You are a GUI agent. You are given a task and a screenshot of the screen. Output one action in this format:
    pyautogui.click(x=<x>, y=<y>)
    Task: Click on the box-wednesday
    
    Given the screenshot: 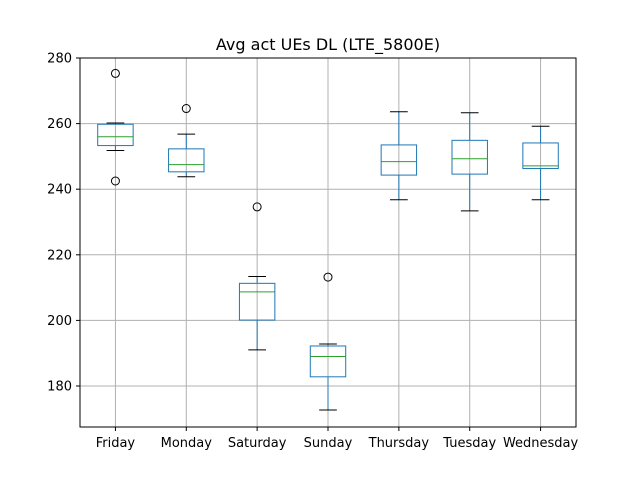 What is the action you would take?
    pyautogui.click(x=540, y=163)
    